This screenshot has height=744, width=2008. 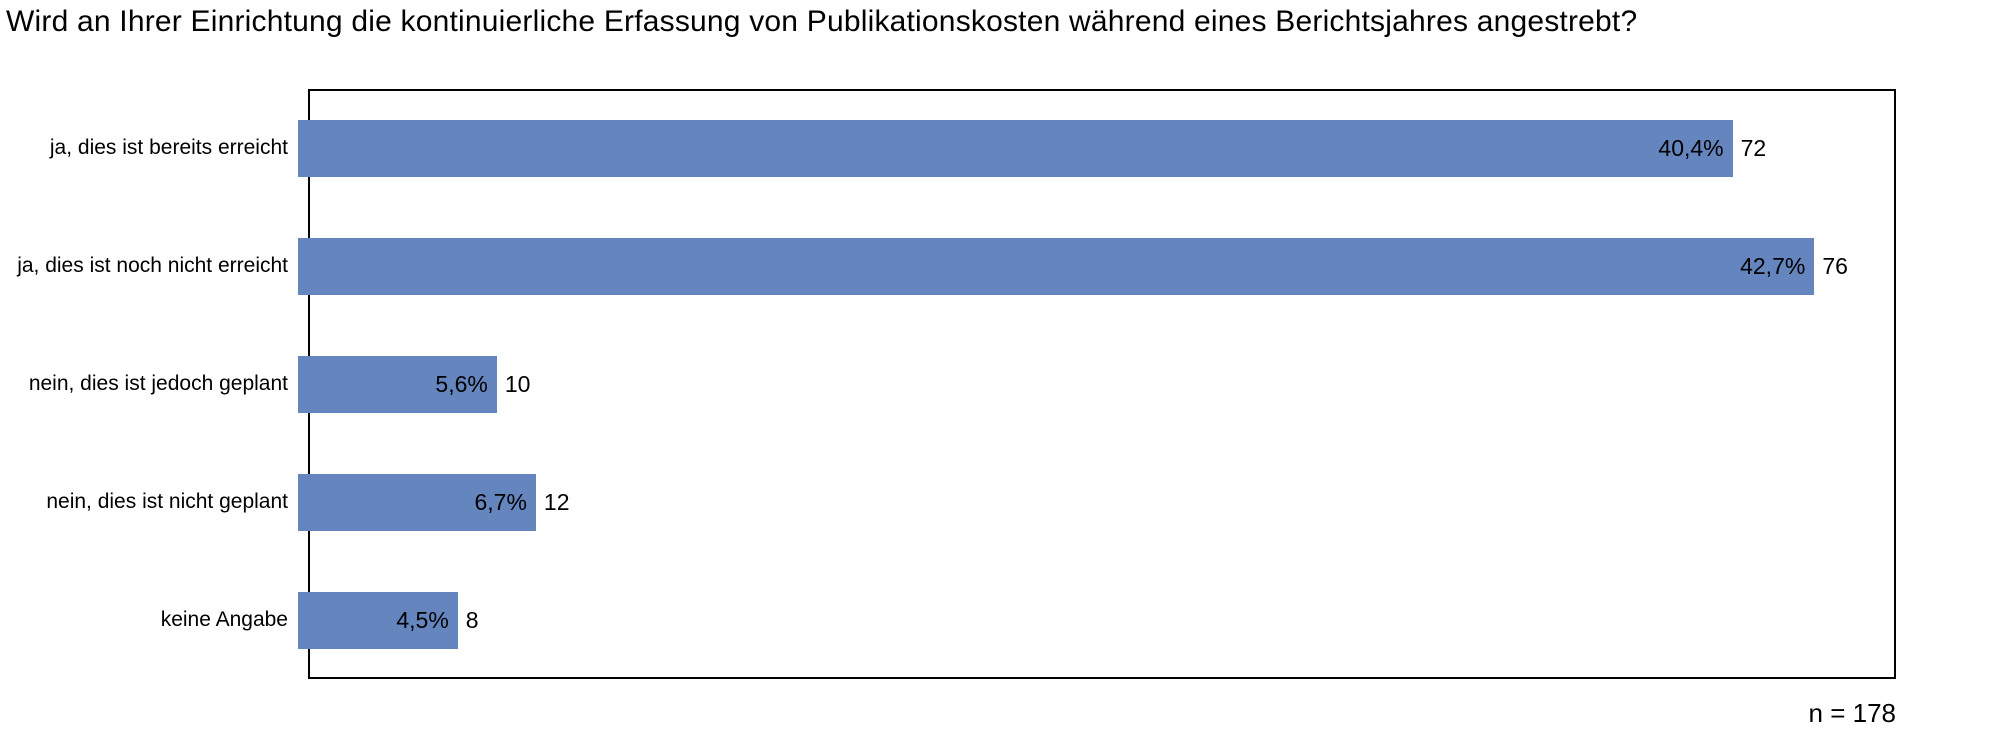 What do you see at coordinates (397, 384) in the screenshot?
I see `bar: 5,6%` at bounding box center [397, 384].